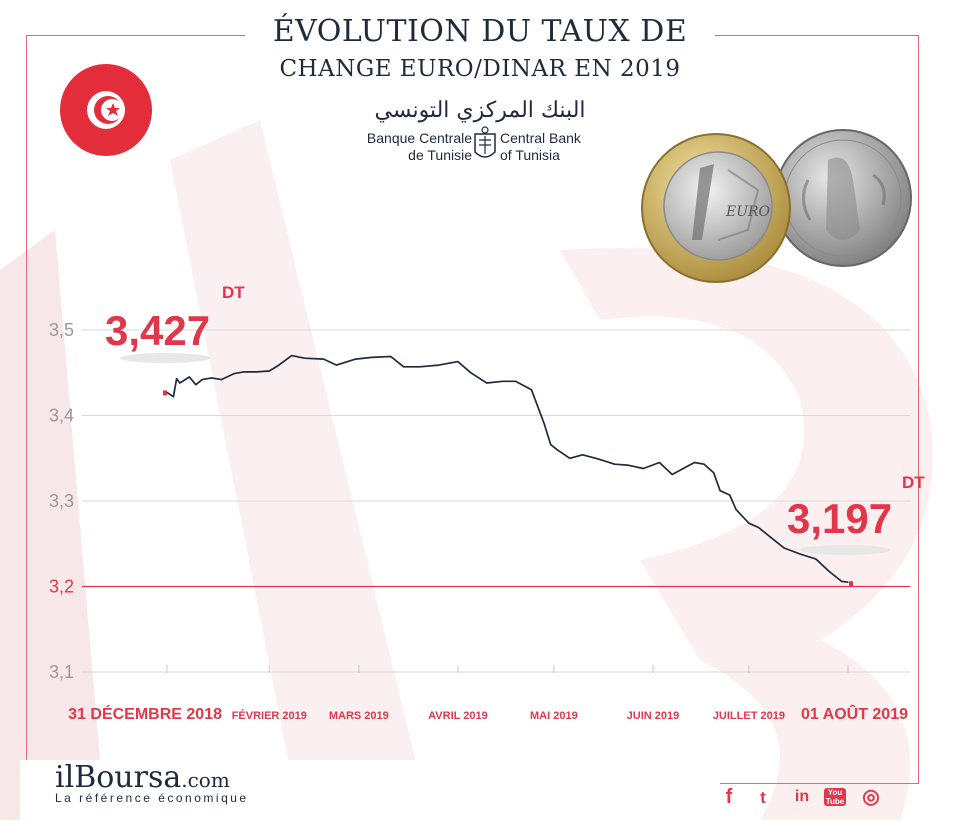 The width and height of the screenshot is (960, 821). What do you see at coordinates (763, 797) in the screenshot?
I see `twitter-icon: t` at bounding box center [763, 797].